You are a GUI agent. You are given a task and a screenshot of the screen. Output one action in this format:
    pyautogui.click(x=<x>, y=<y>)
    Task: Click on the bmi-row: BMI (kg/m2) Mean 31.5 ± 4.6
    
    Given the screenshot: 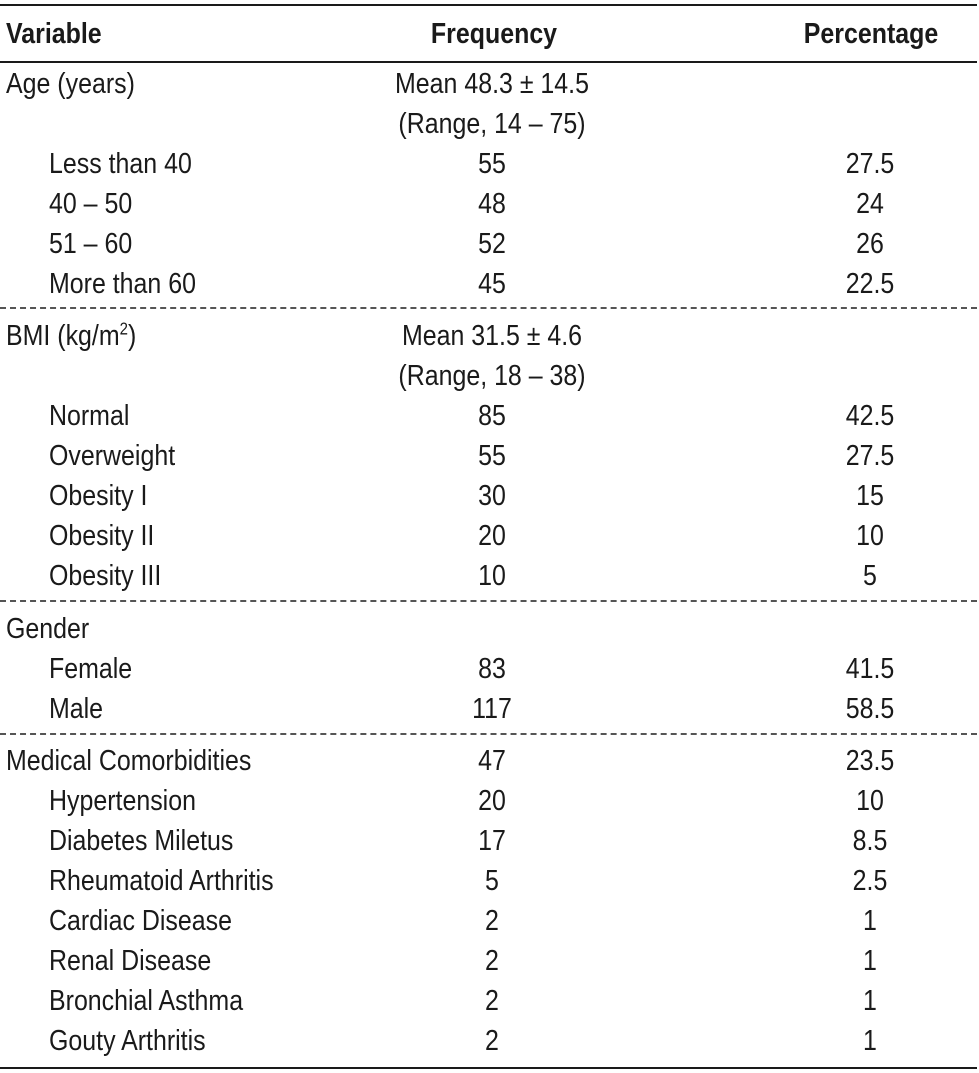 What is the action you would take?
    pyautogui.click(x=489, y=336)
    